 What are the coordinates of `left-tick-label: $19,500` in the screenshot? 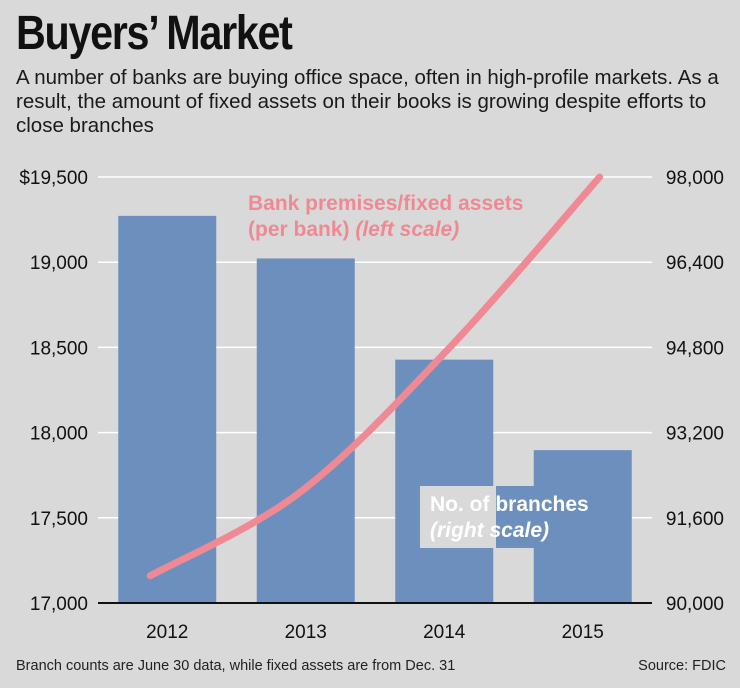 It's located at (53, 178).